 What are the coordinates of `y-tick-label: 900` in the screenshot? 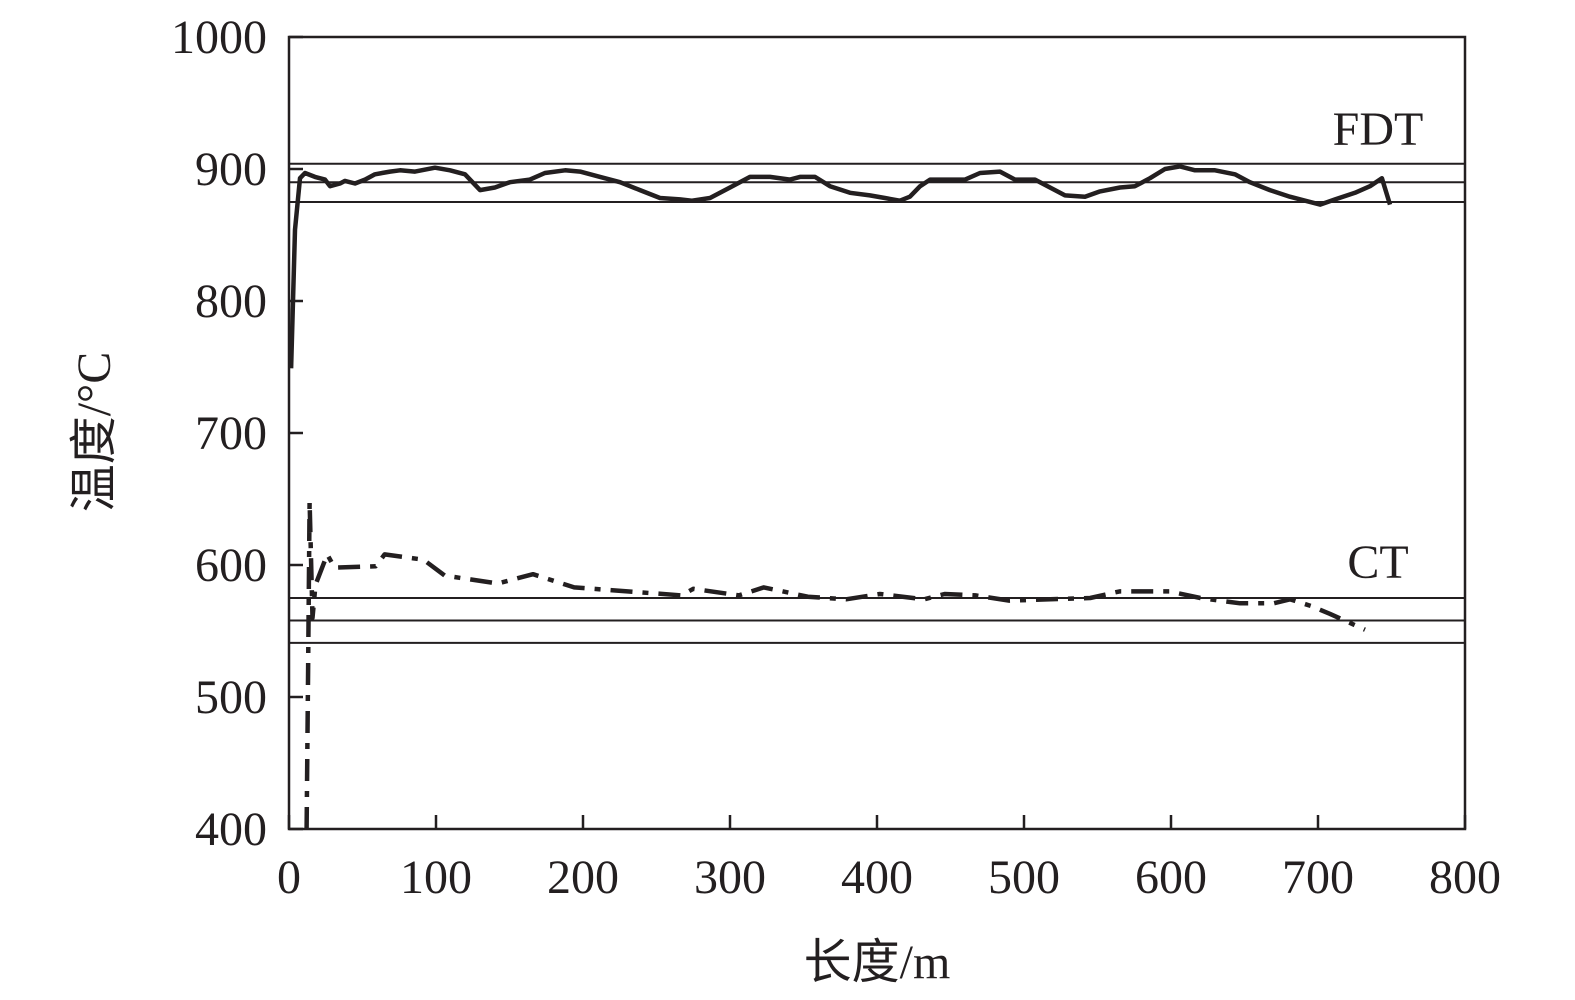 It's located at (231, 169).